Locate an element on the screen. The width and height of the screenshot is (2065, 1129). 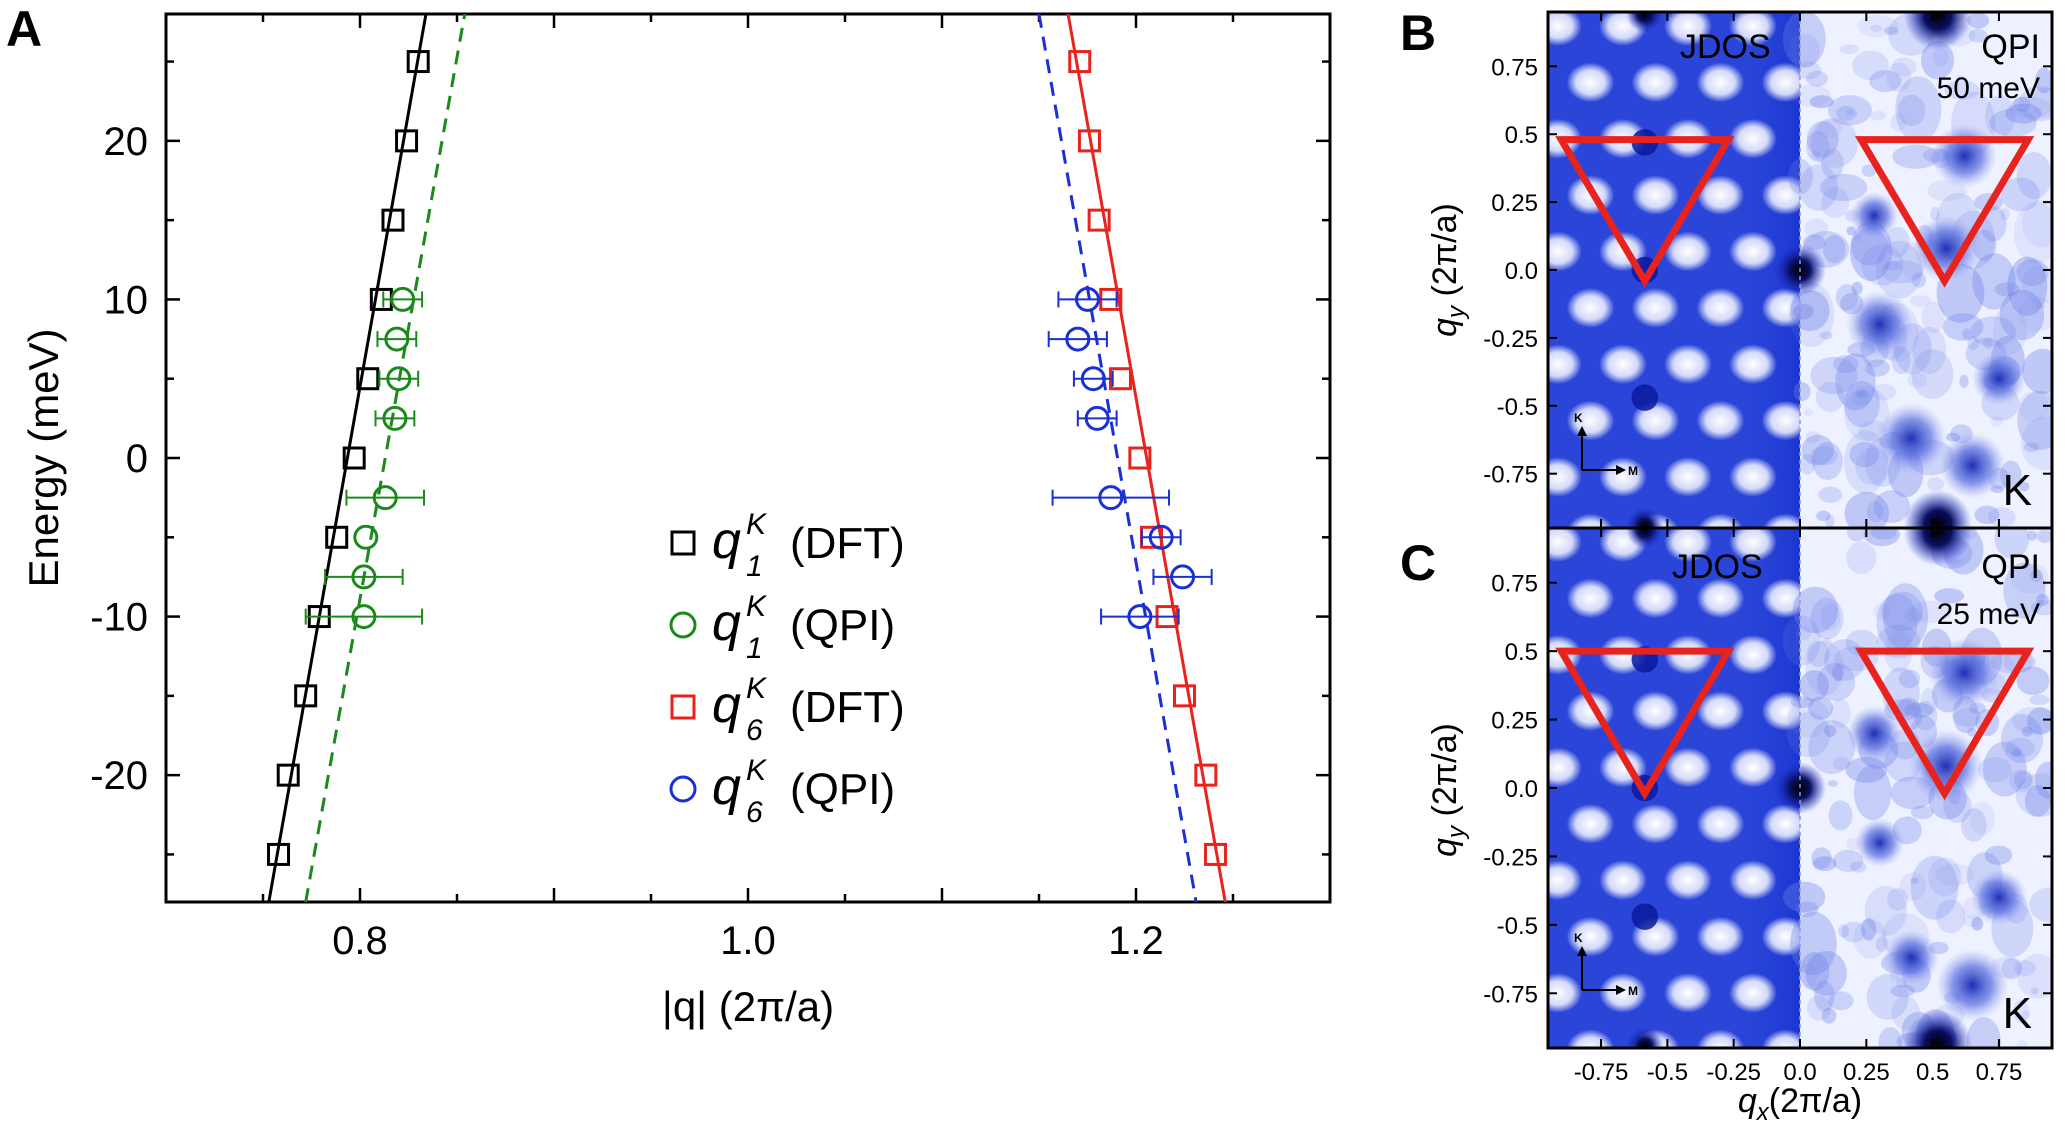
y-tick-label: 0.25 is located at coordinates (1514, 203).